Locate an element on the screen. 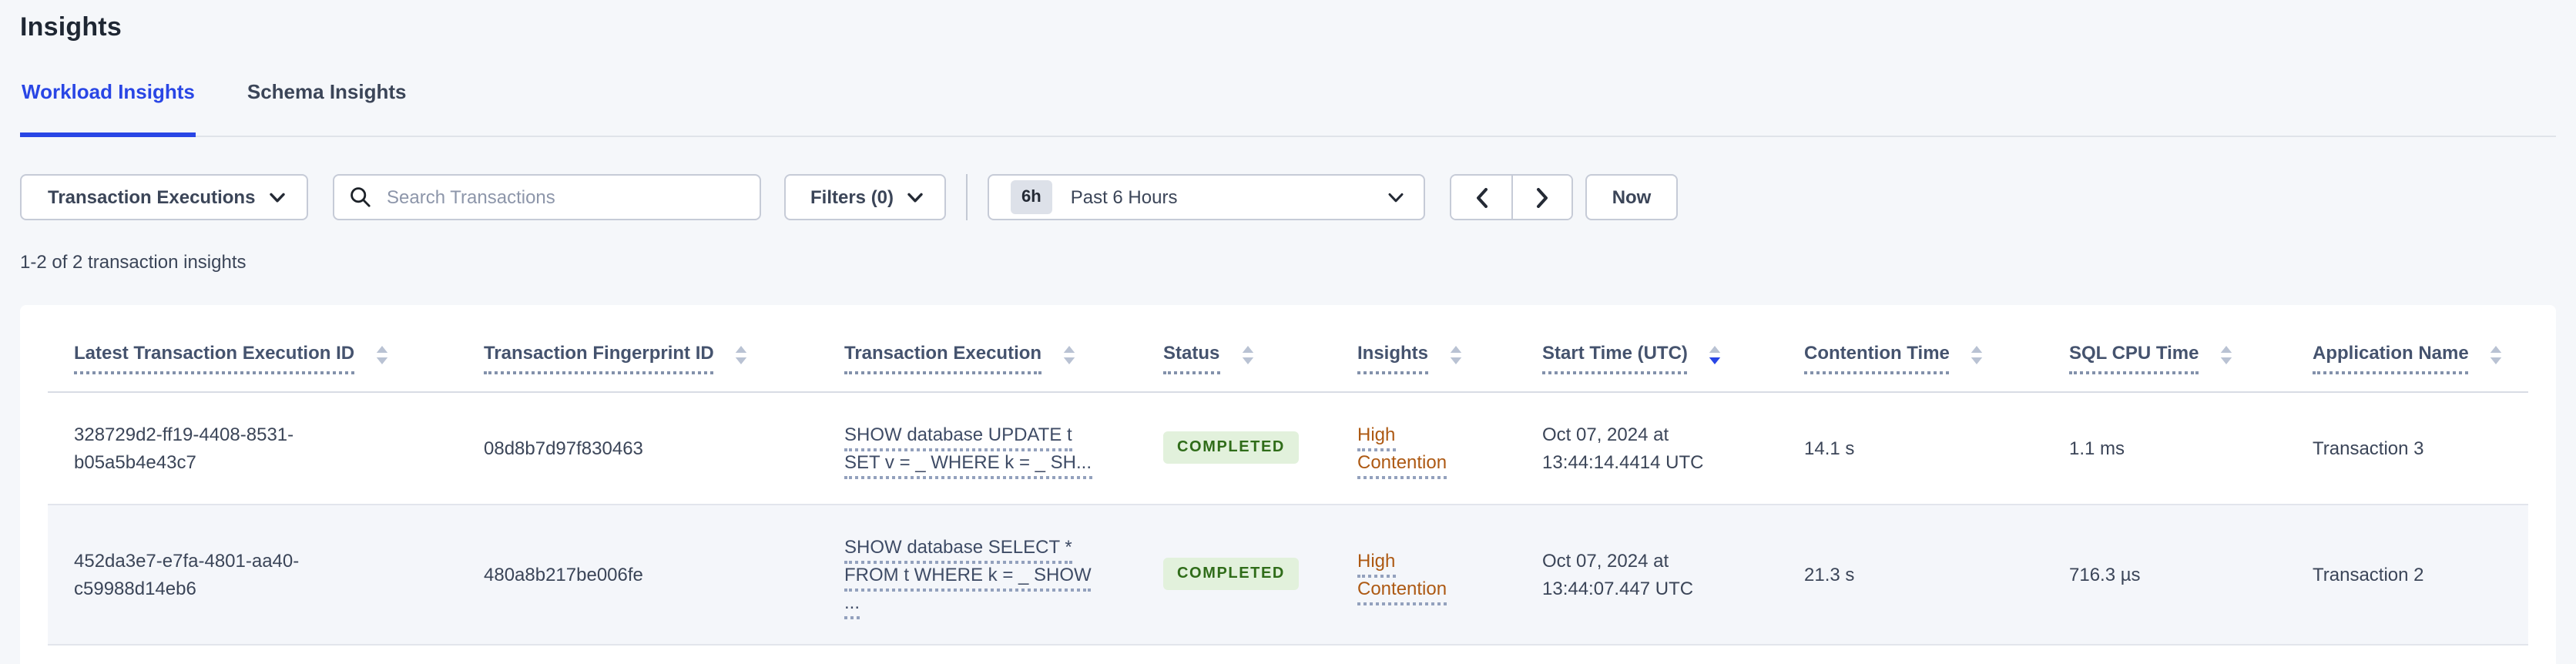 The image size is (2576, 664). now-button: Now is located at coordinates (1632, 197).